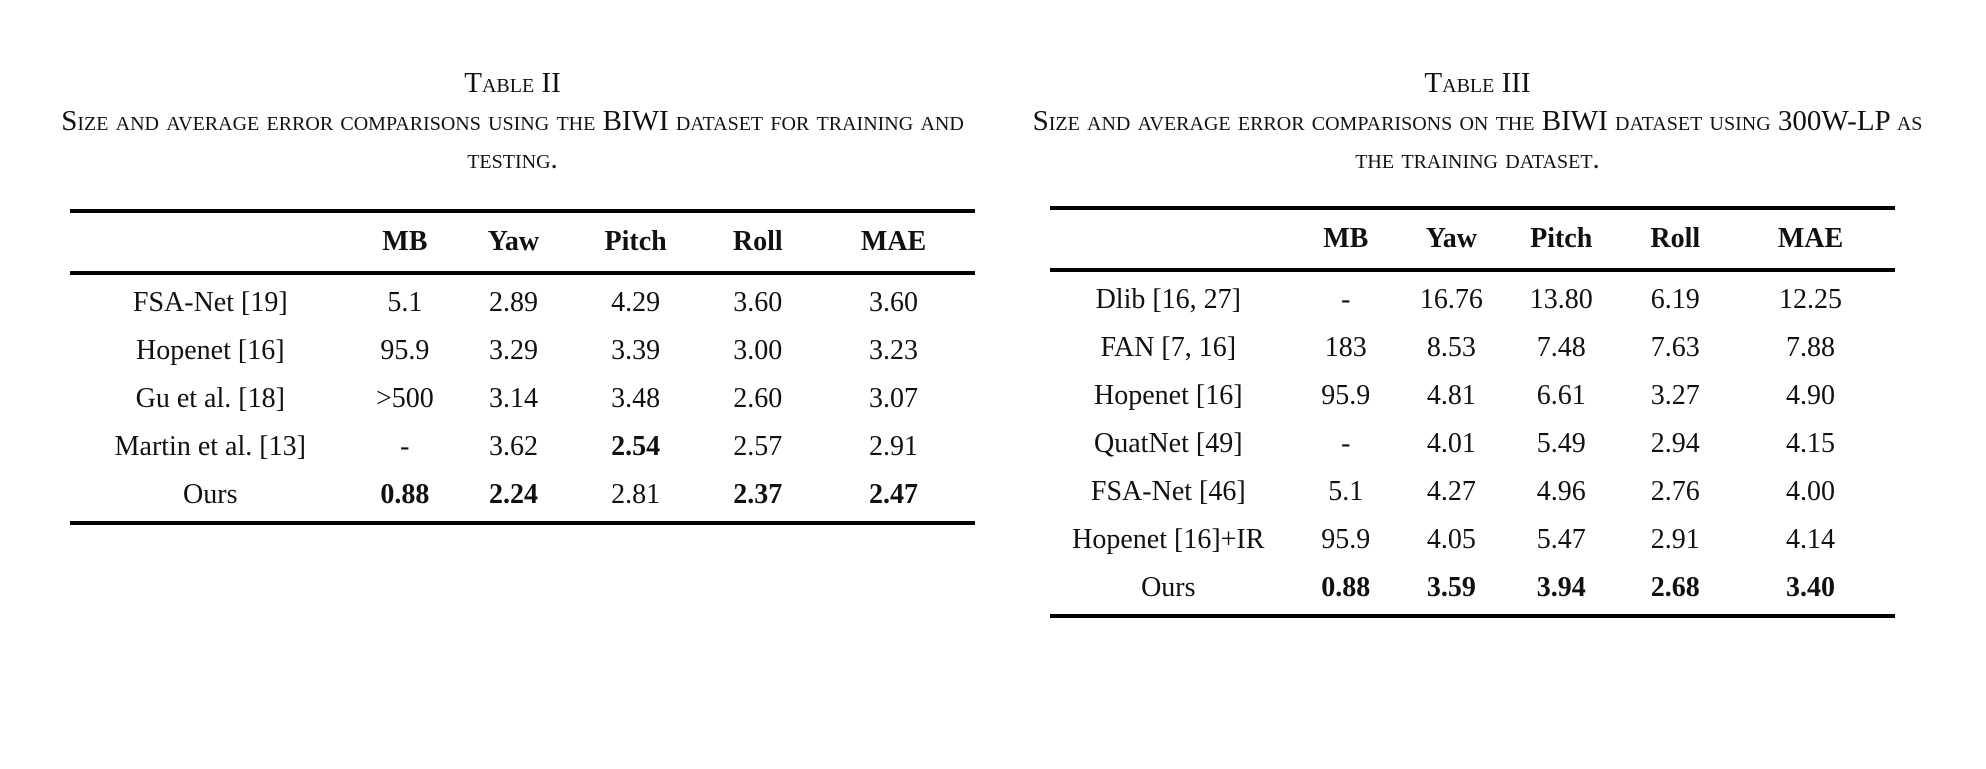 The width and height of the screenshot is (1986, 769). I want to click on value-cell: 4.00, so click(1810, 491).